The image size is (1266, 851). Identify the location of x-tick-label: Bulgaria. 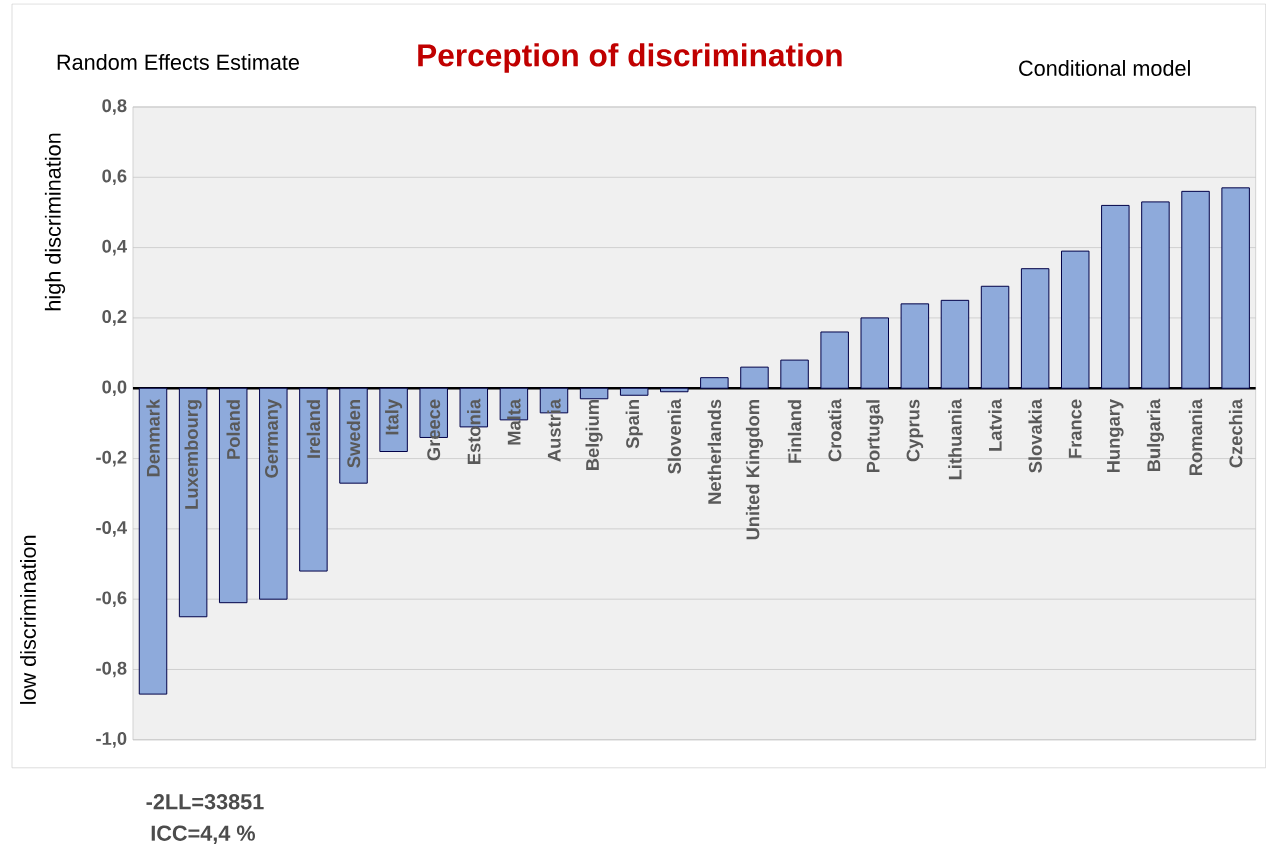
(1155, 435).